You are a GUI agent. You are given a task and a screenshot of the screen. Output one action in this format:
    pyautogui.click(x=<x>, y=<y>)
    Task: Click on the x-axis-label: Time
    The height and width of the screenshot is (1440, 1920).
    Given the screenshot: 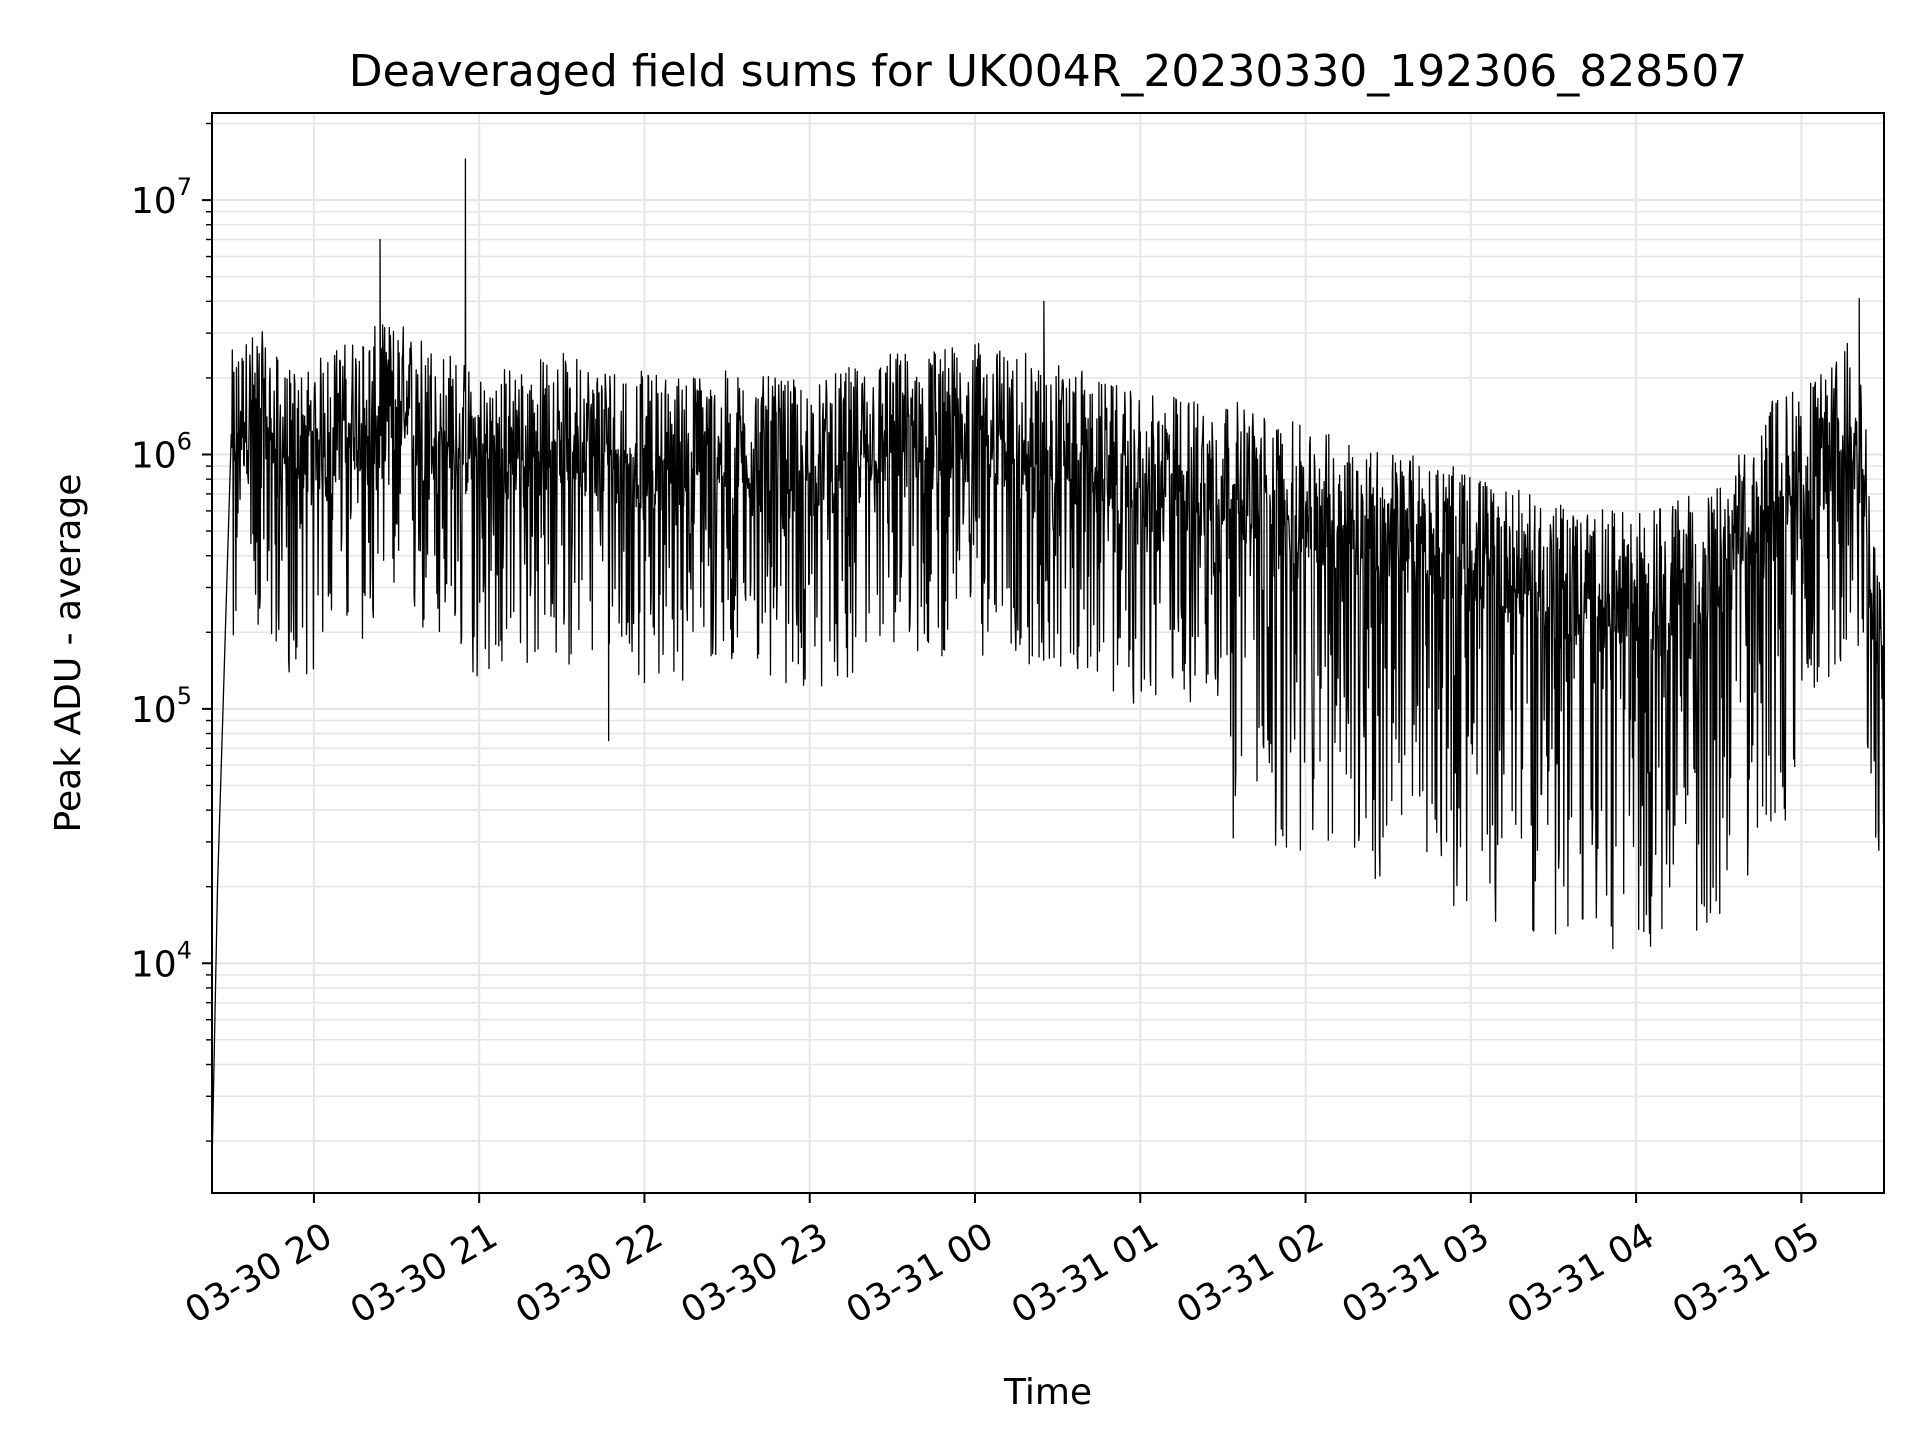 What is the action you would take?
    pyautogui.click(x=1047, y=1392)
    